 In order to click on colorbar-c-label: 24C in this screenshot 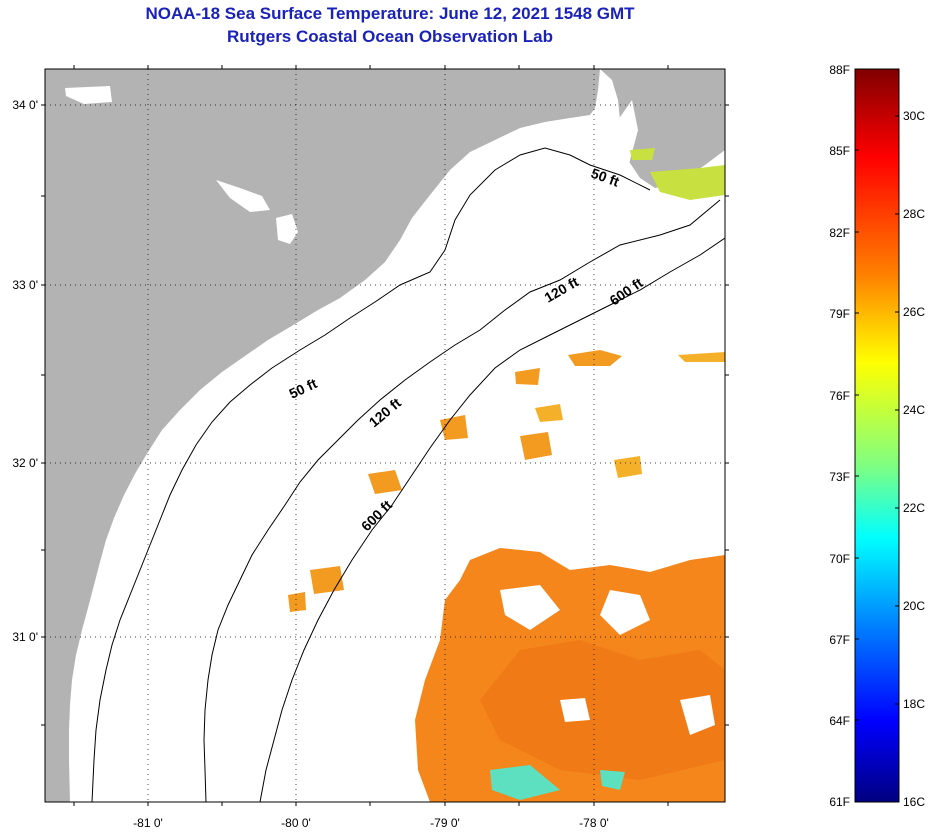, I will do `click(914, 410)`.